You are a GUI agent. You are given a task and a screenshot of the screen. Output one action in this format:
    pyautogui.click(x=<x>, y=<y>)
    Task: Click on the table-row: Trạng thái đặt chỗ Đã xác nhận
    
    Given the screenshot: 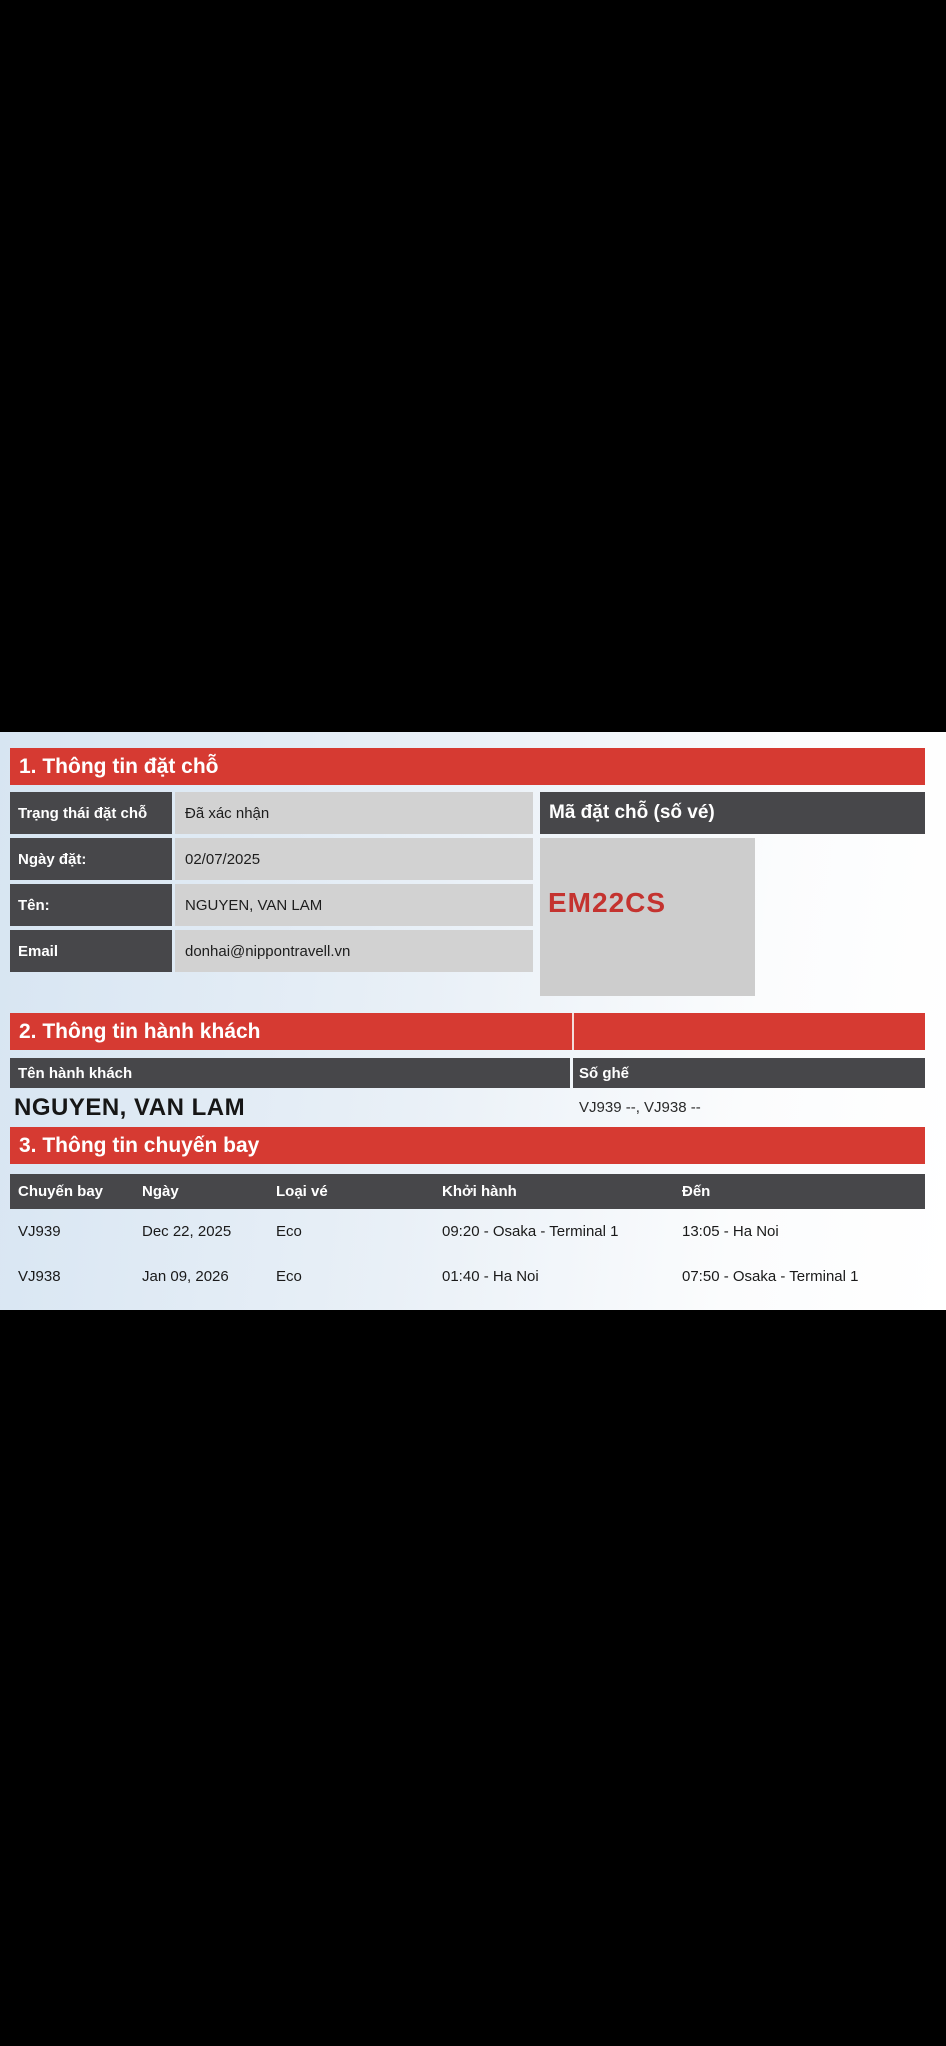 What is the action you would take?
    pyautogui.click(x=271, y=813)
    